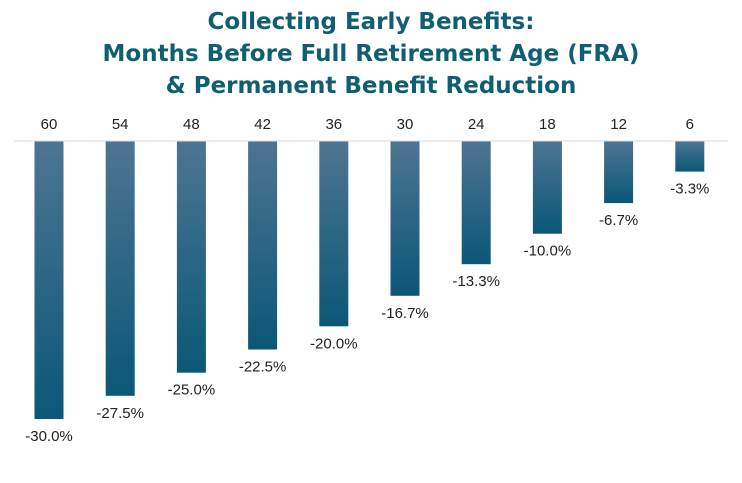 The image size is (742, 483). I want to click on data-label-54: -27.5%, so click(120, 413).